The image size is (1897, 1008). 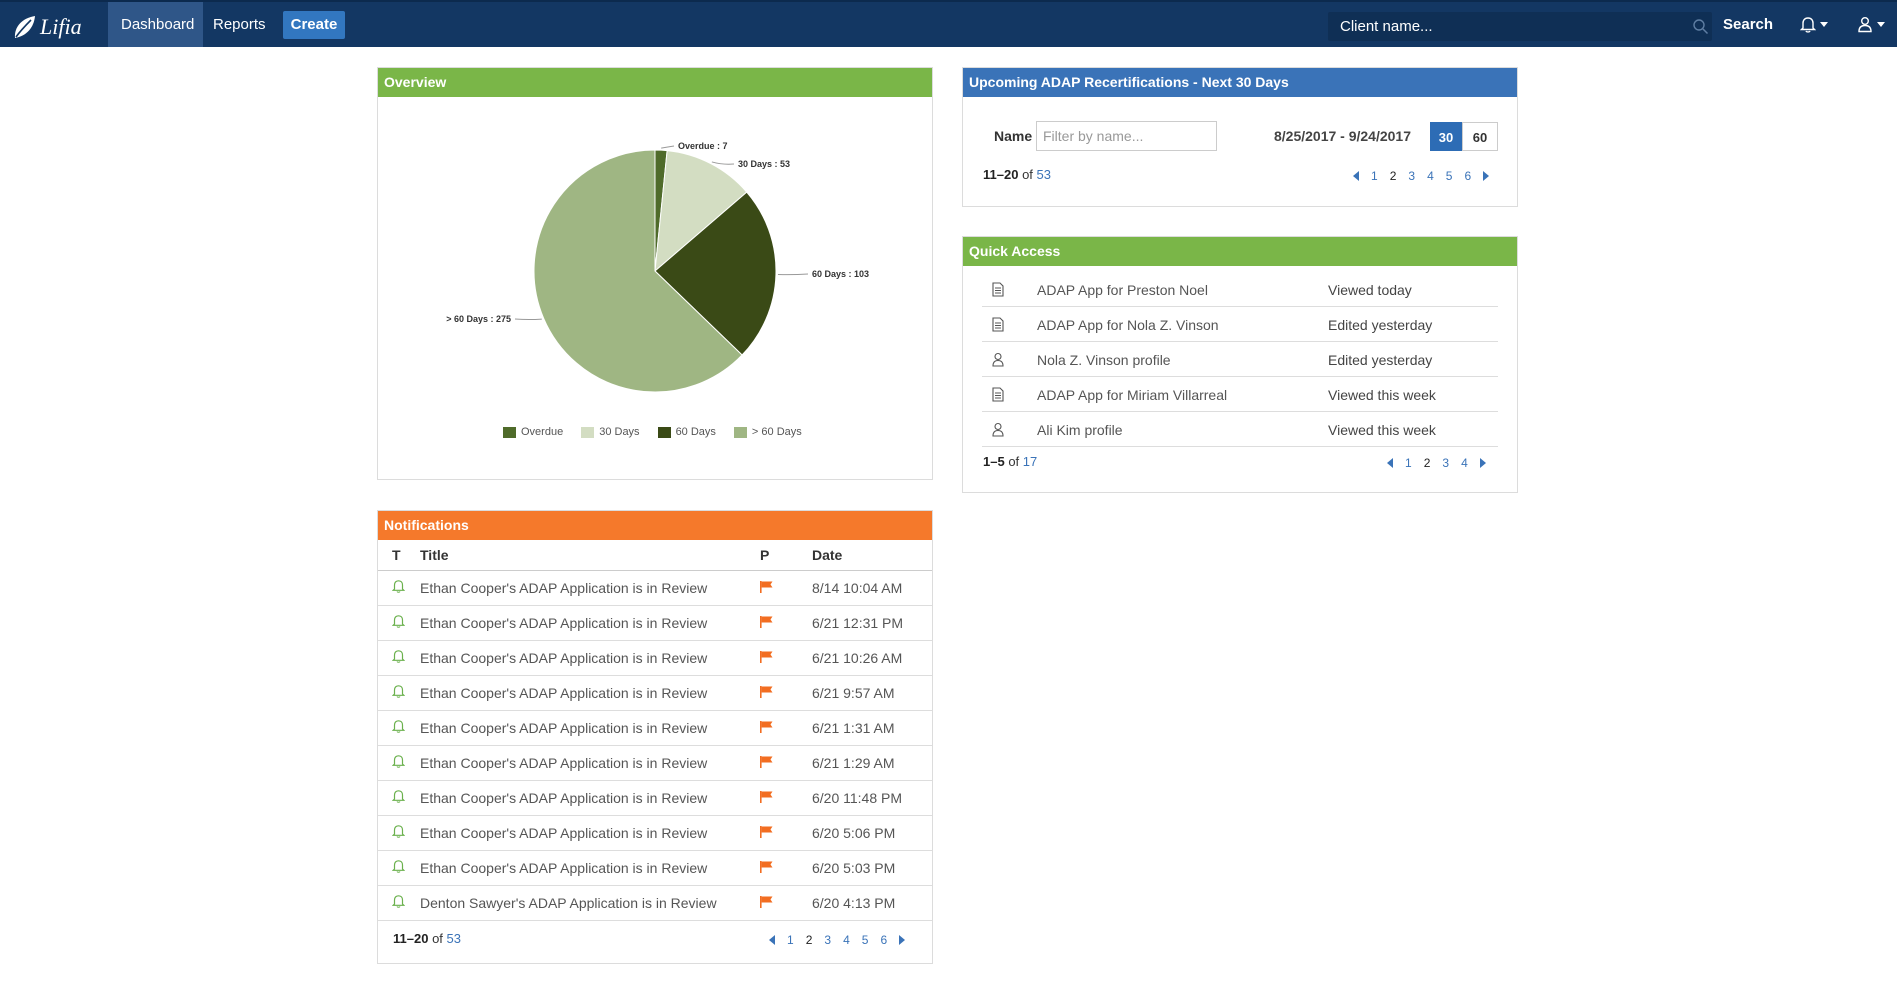 I want to click on column-header-title: Title, so click(x=585, y=555).